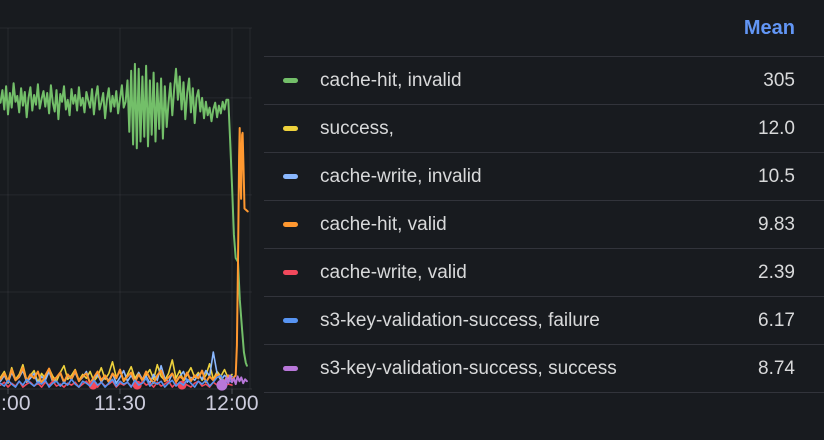  Describe the element at coordinates (393, 272) in the screenshot. I see `series-label: cache-write, valid` at that location.